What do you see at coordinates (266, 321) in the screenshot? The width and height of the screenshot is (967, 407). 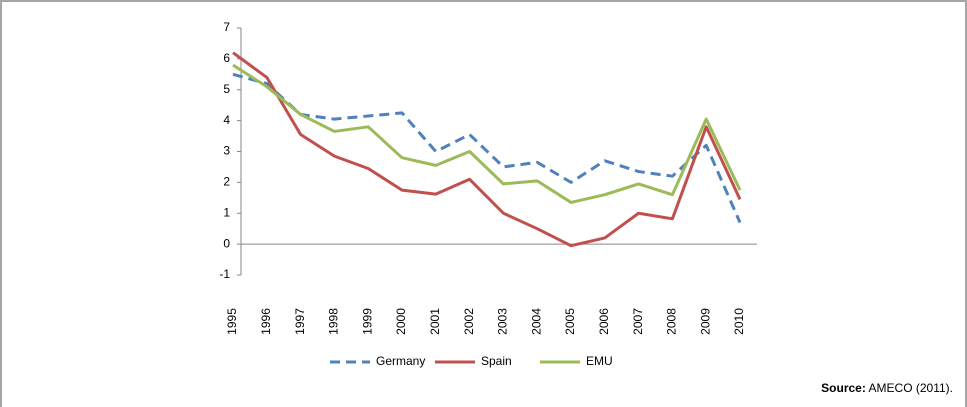 I see `x-tick-label: 1996` at bounding box center [266, 321].